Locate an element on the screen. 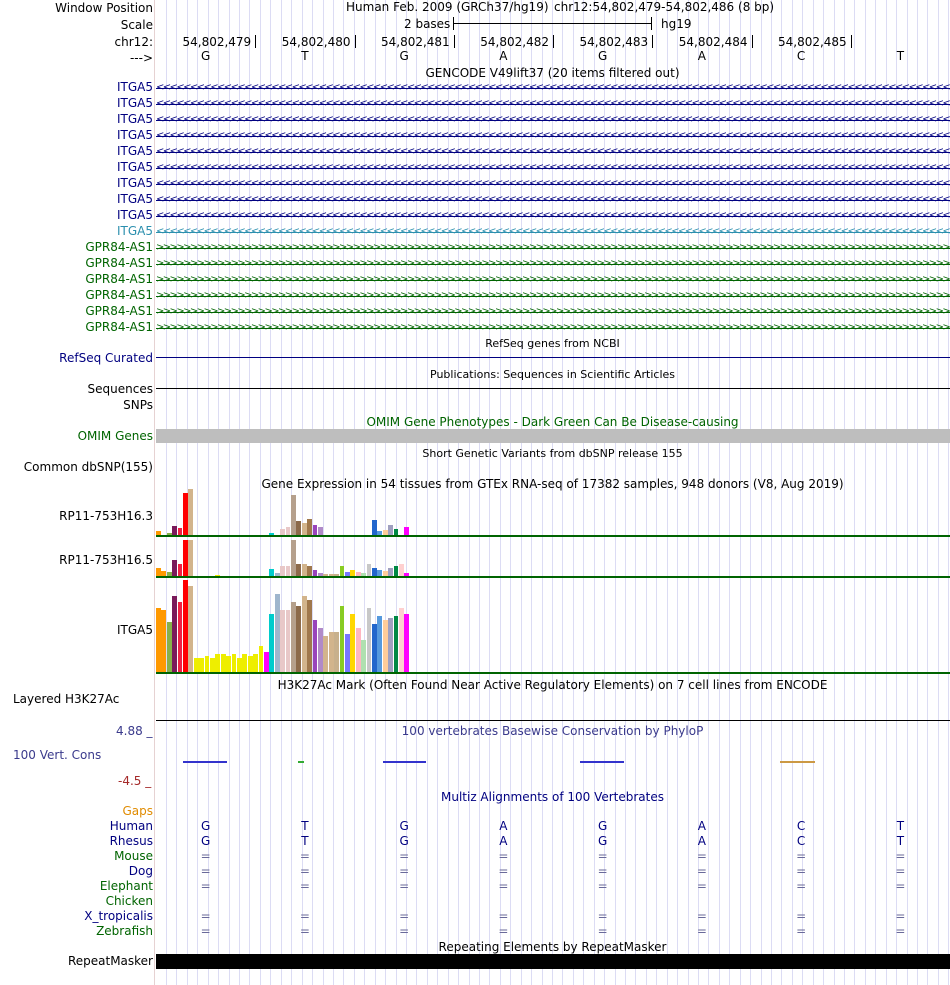 Image resolution: width=950 pixels, height=985 pixels. omim-feature-bar is located at coordinates (553, 436).